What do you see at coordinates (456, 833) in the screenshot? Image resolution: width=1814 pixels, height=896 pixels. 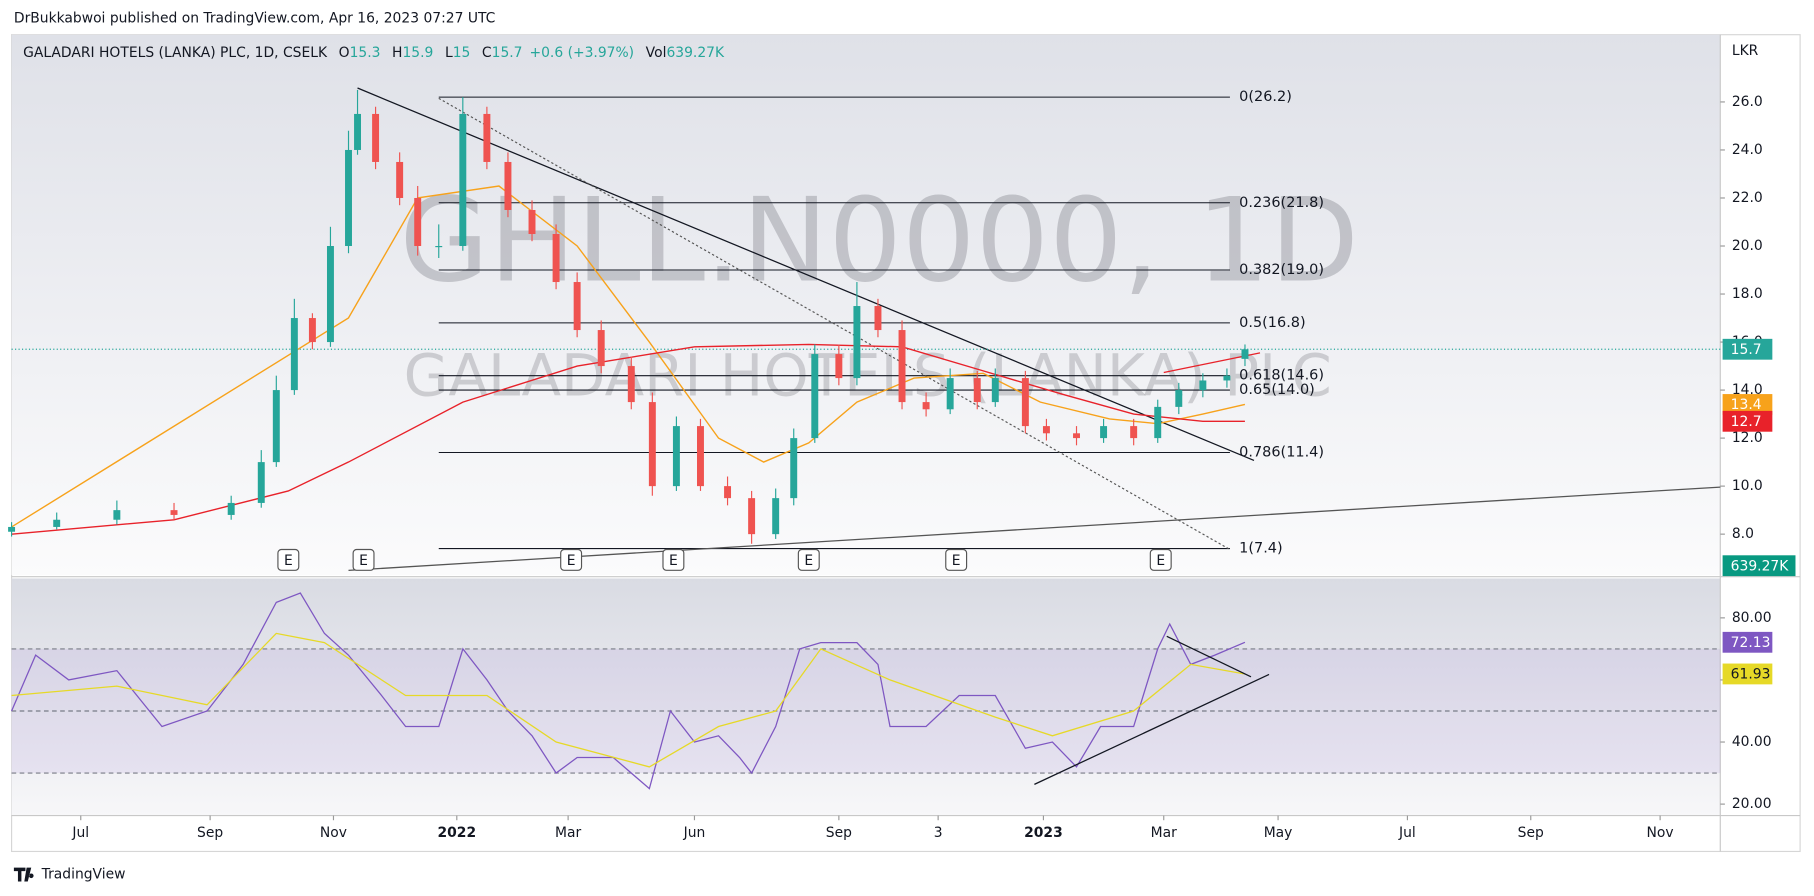 I see `x-tick-label: 2022` at bounding box center [456, 833].